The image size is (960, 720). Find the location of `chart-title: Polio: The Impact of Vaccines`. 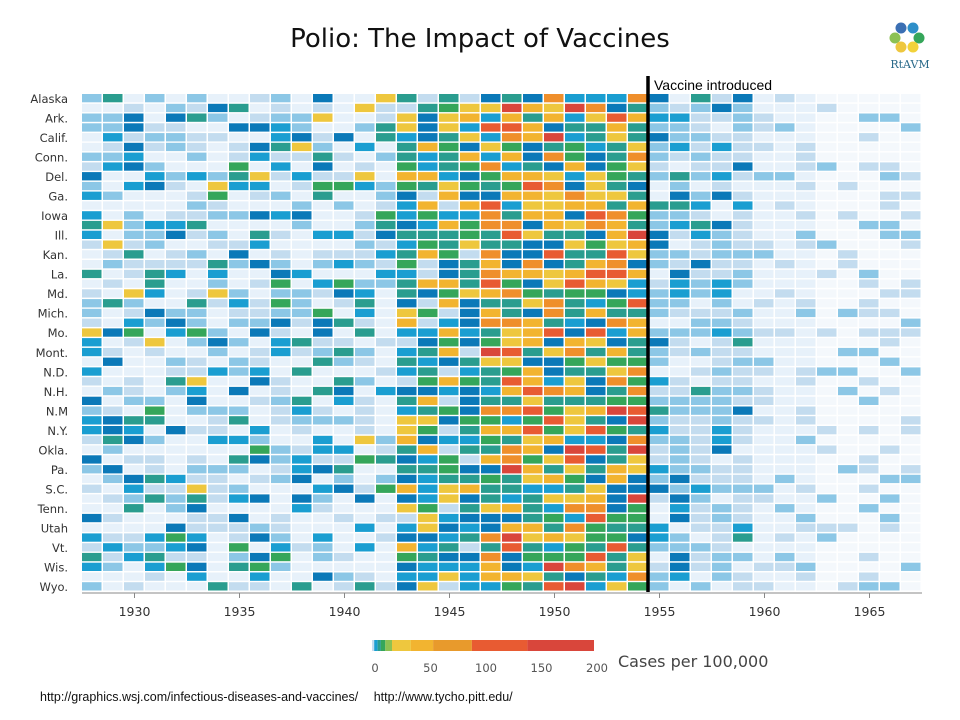

chart-title: Polio: The Impact of Vaccines is located at coordinates (480, 39).